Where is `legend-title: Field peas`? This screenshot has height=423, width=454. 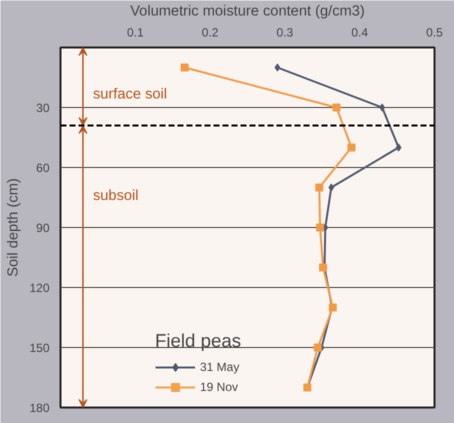
legend-title: Field peas is located at coordinates (198, 341).